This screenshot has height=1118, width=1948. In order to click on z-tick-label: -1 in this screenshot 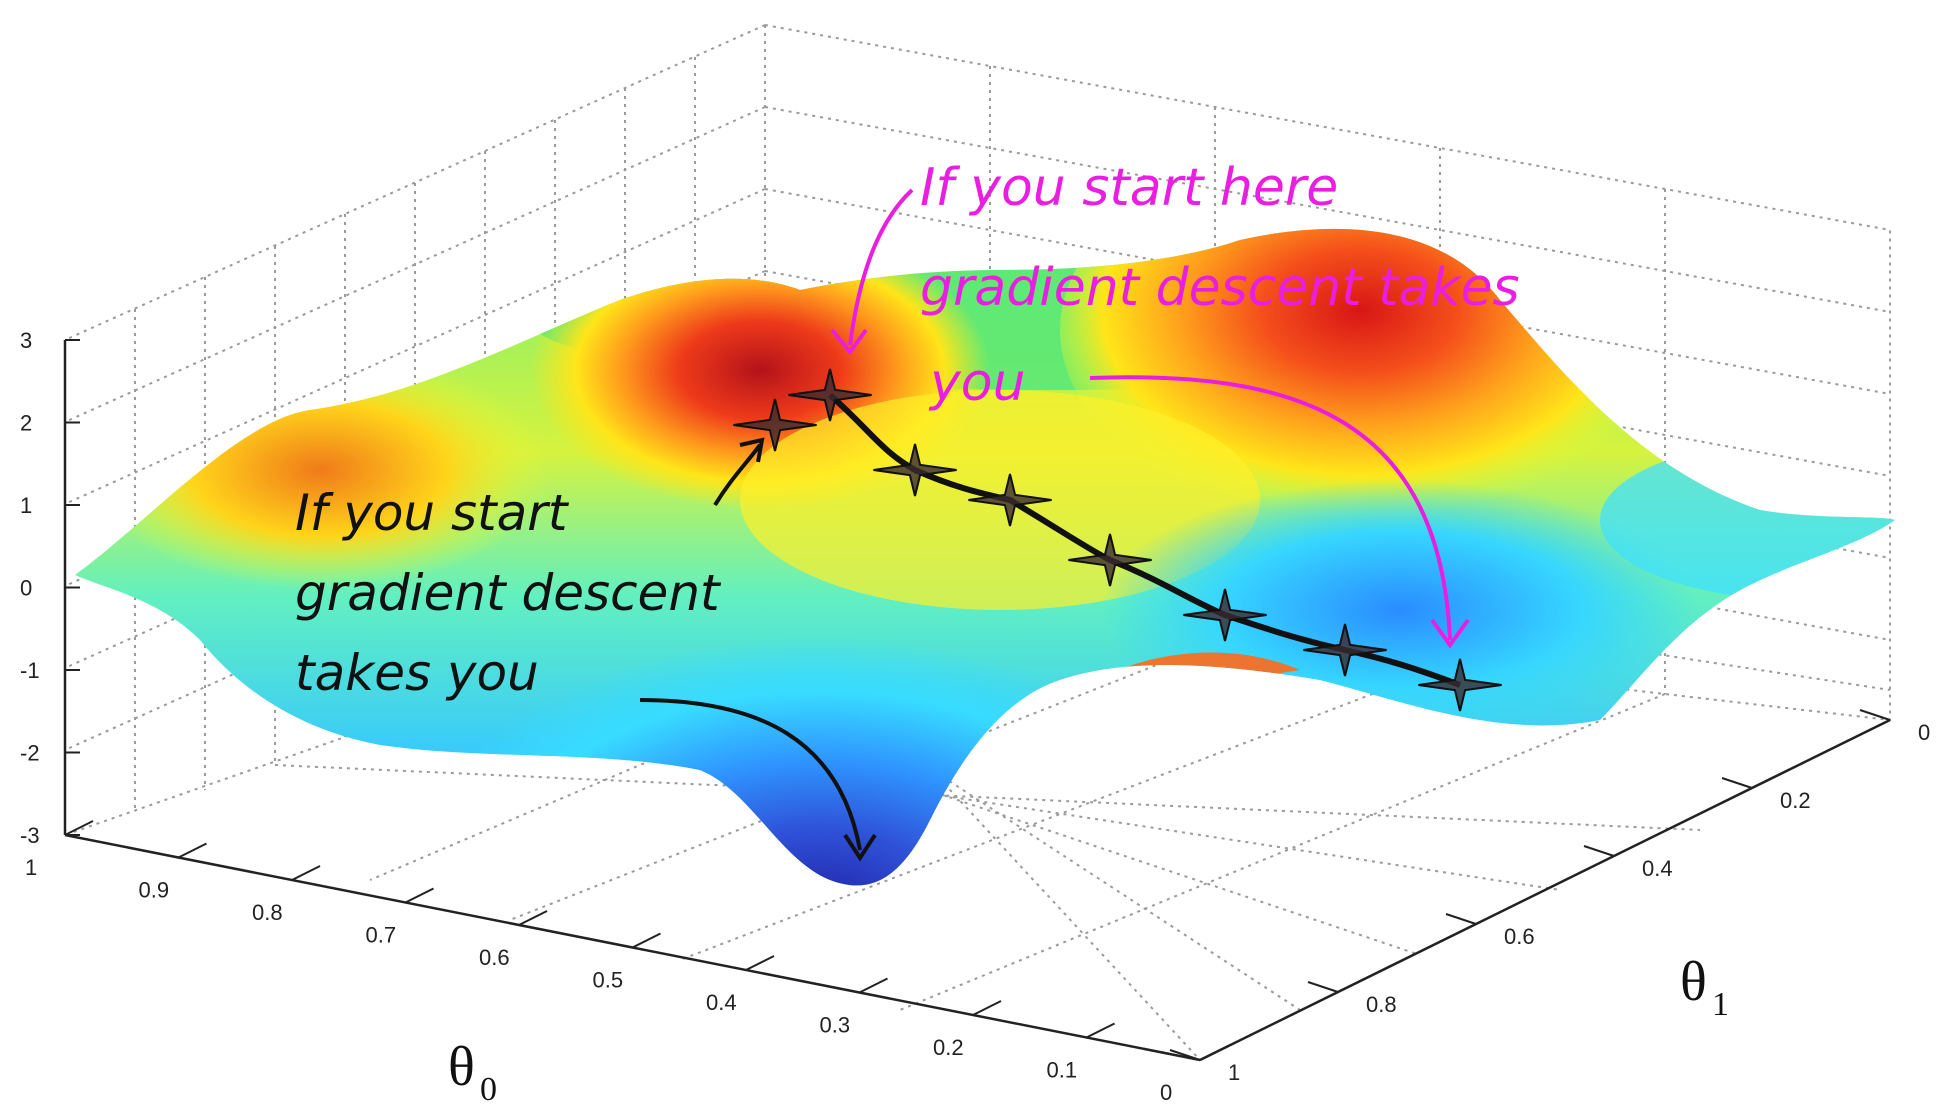, I will do `click(30, 670)`.